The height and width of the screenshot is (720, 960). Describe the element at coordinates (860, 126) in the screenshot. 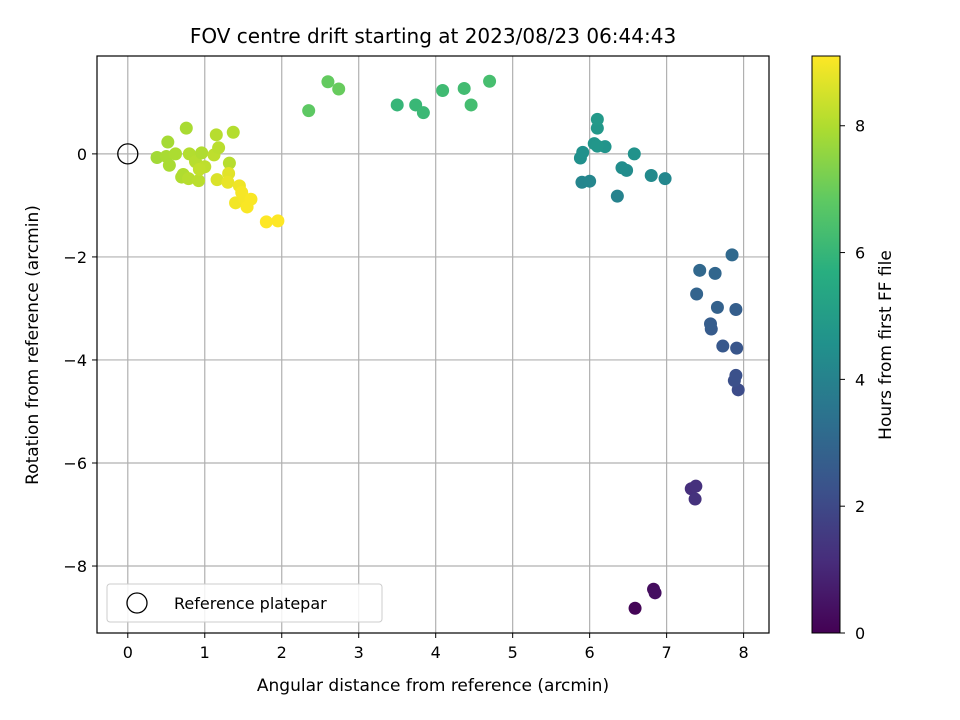

I see `colorbar-tick-label: 8` at that location.